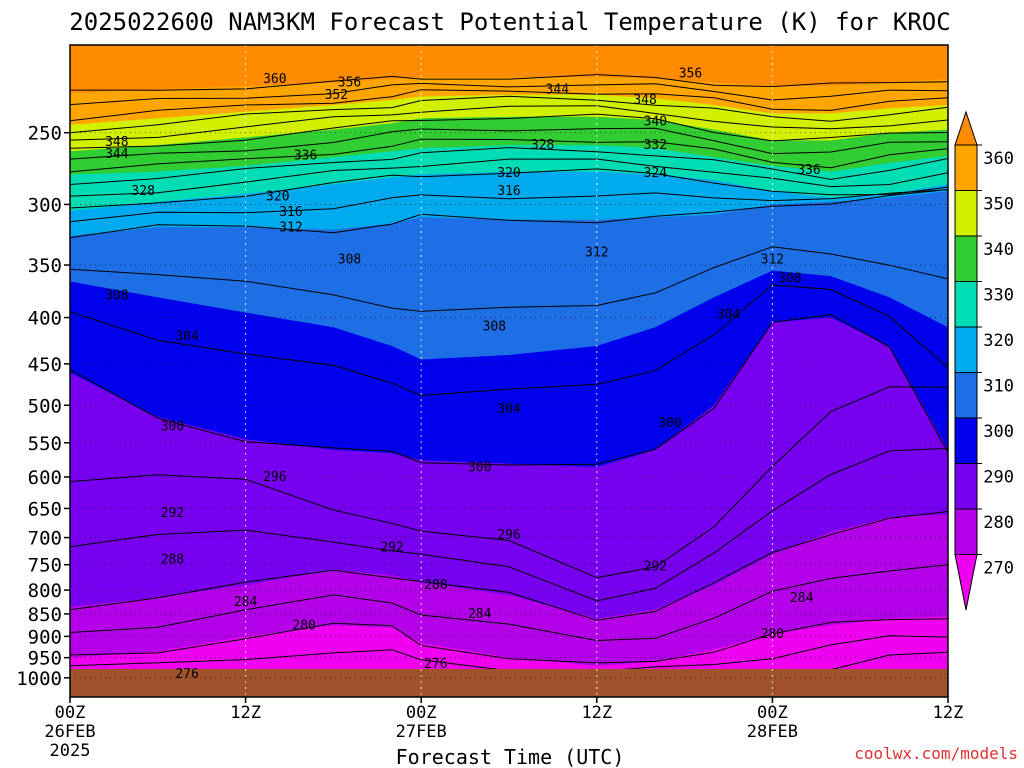 The image size is (1024, 768). I want to click on y-tick-label: 350, so click(45, 266).